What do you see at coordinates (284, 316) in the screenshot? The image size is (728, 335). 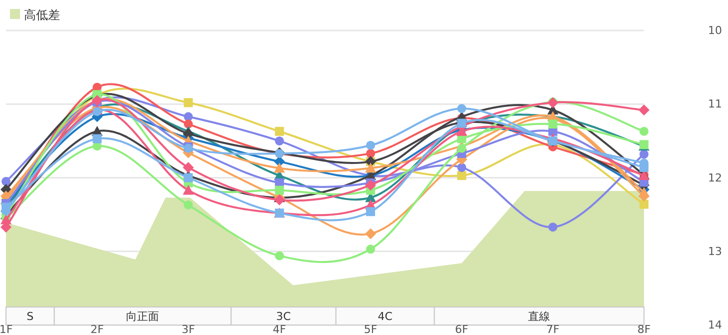 I see `band-label: 3C` at bounding box center [284, 316].